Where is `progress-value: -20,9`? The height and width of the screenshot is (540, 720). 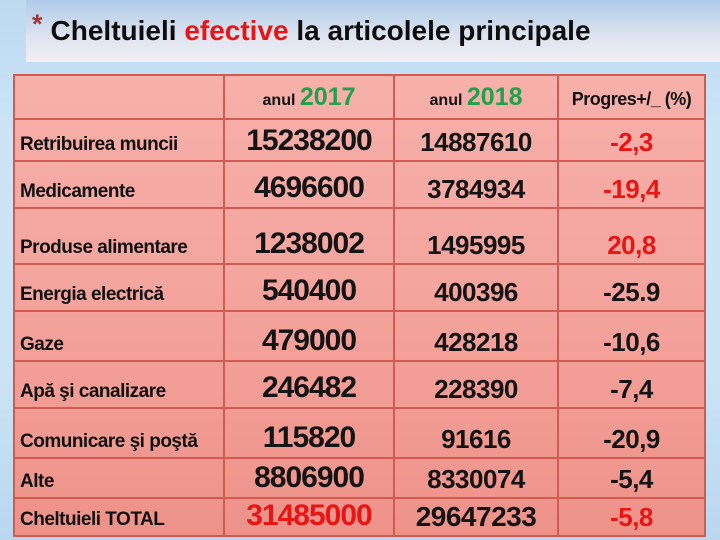
progress-value: -20,9 is located at coordinates (631, 433).